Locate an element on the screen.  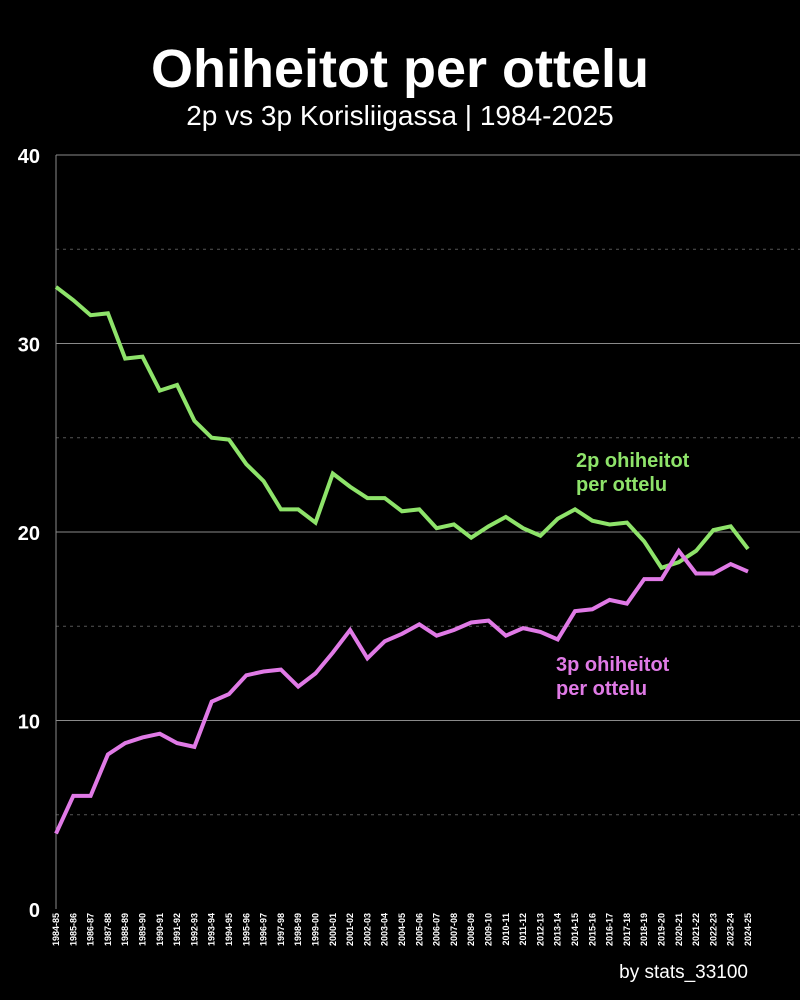
x-tick-label: 1993-94 is located at coordinates (212, 929).